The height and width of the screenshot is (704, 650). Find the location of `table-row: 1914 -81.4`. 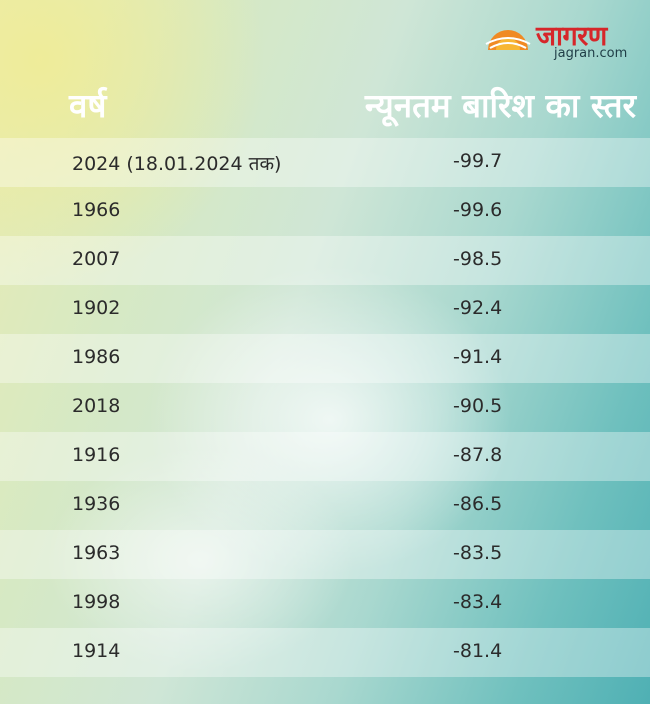

table-row: 1914 -81.4 is located at coordinates (325, 652).